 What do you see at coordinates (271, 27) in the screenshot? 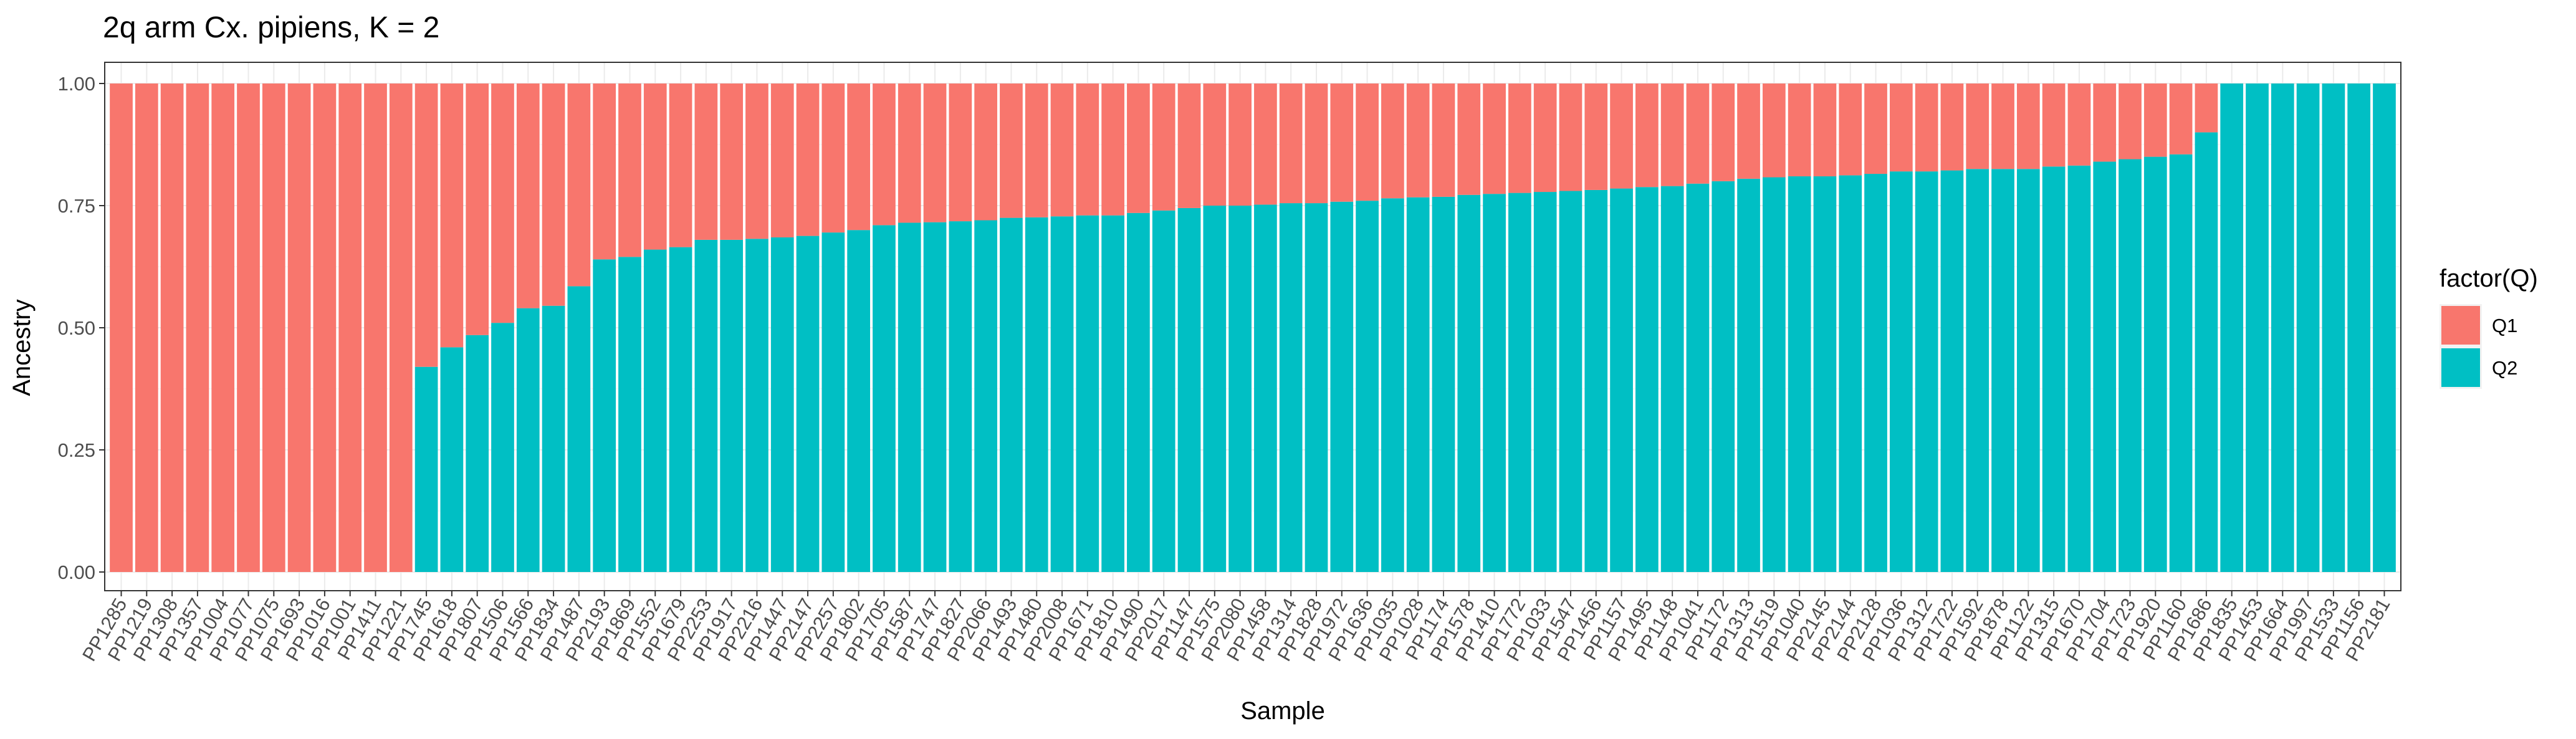
I see `chart-title: 2q arm Cx. pipiens, K = 2` at bounding box center [271, 27].